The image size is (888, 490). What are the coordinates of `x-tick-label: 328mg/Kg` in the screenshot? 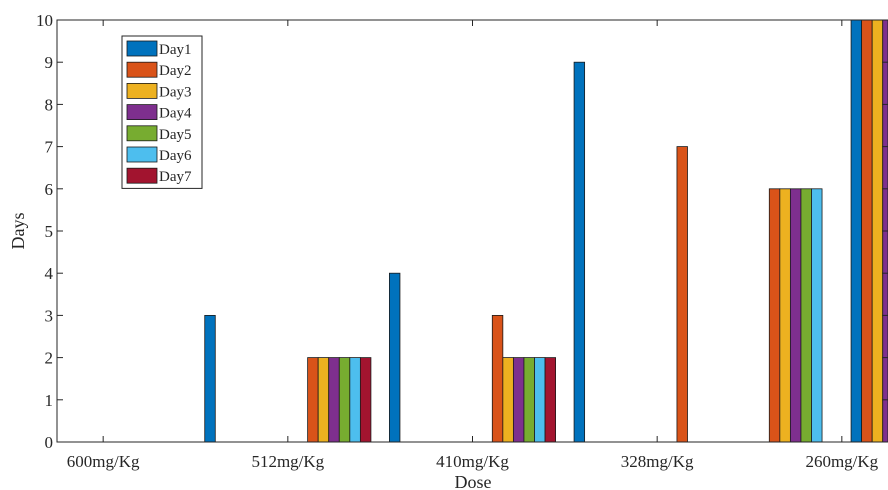 It's located at (657, 461).